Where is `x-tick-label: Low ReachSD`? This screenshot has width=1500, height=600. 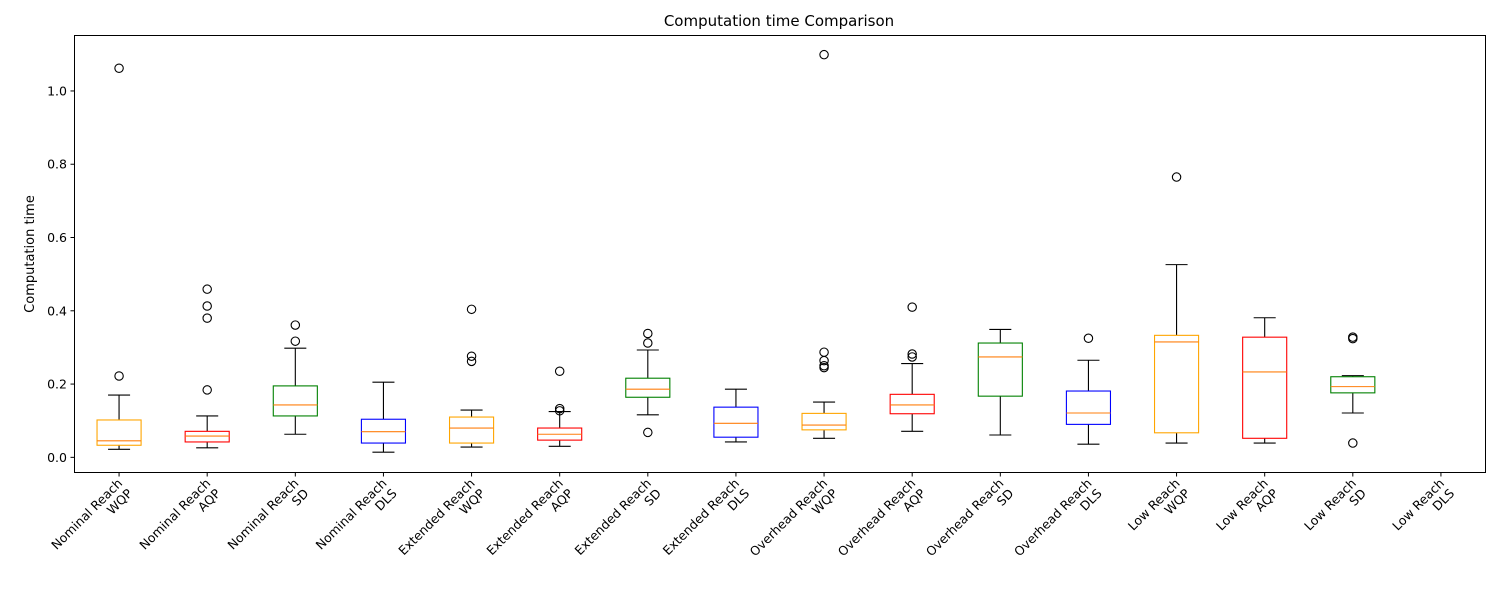 x-tick-label: Low ReachSD is located at coordinates (1335, 510).